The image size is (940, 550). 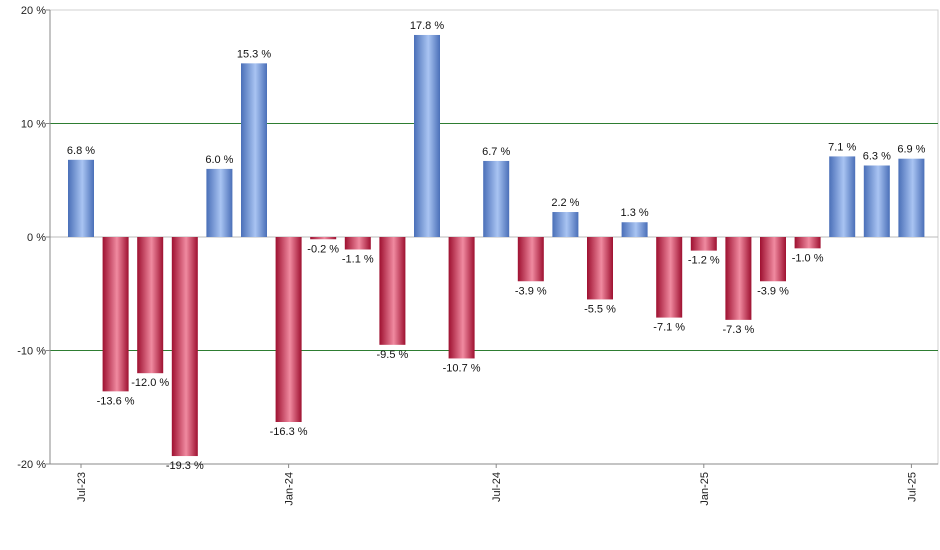 I want to click on y-tick-label: -10 %, so click(x=31, y=352).